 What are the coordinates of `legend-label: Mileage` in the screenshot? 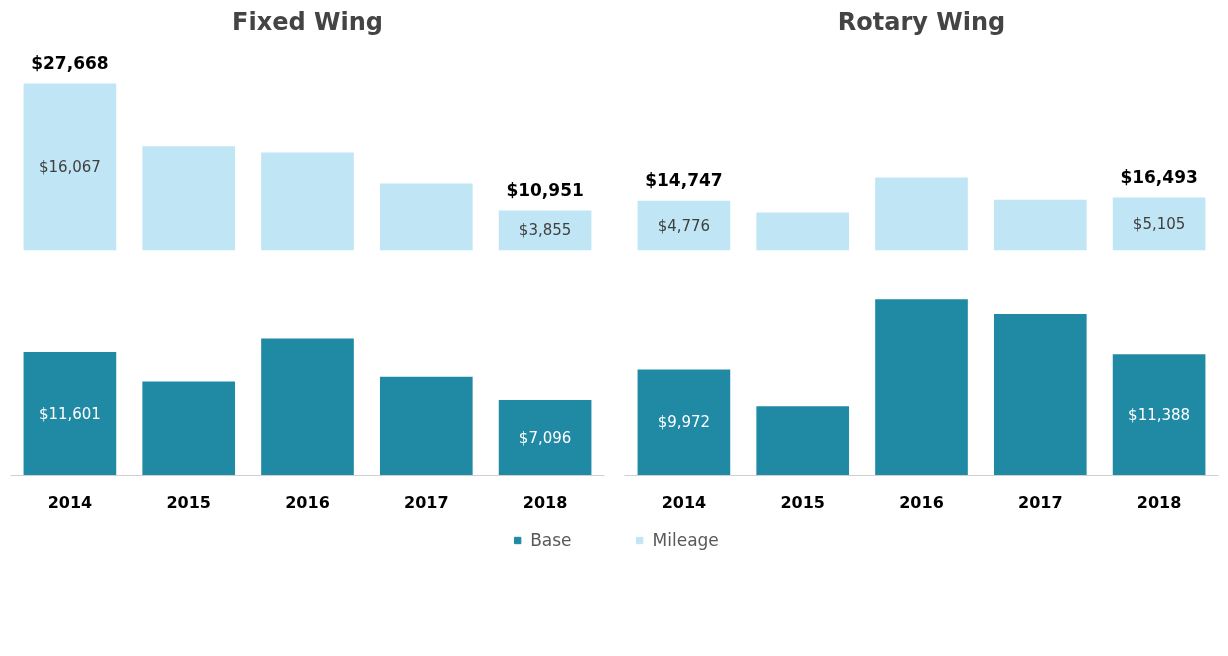 It's located at (685, 540).